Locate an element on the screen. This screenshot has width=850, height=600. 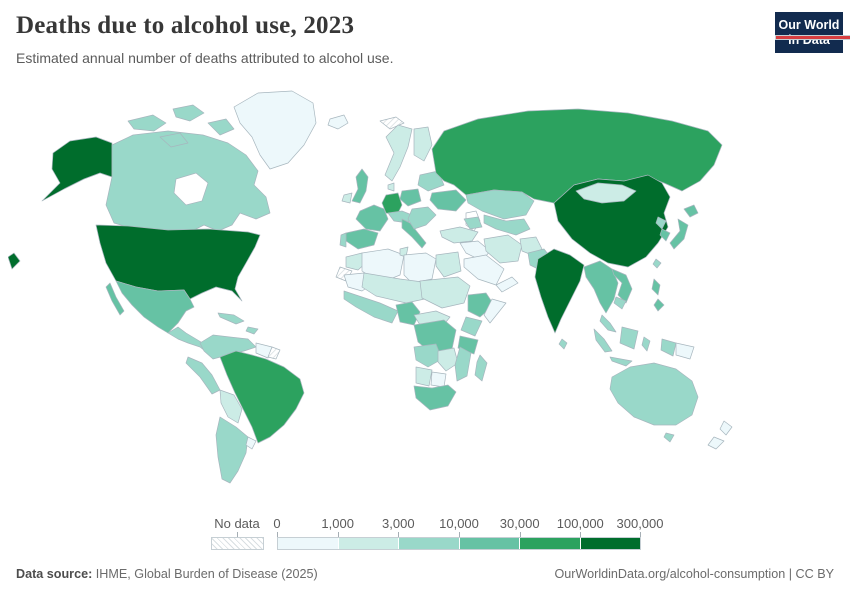
country-australia is located at coordinates (654, 394).